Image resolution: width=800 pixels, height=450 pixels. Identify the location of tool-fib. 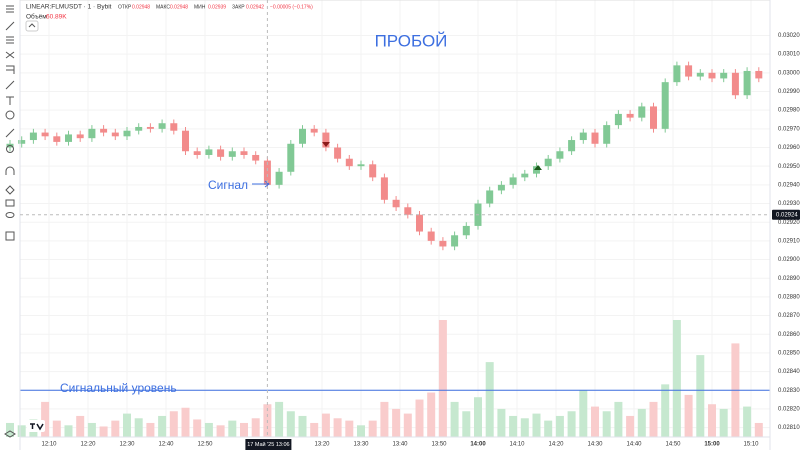
(10, 40).